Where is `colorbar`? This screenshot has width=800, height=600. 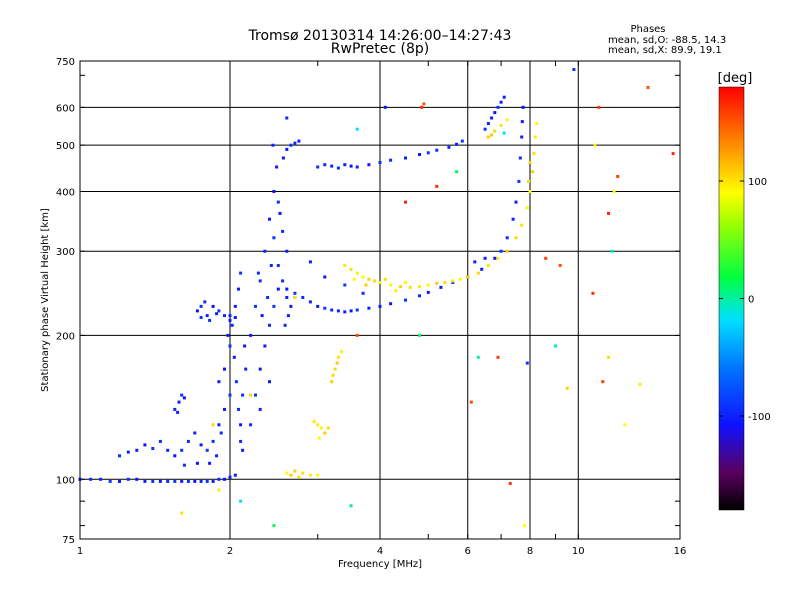
colorbar is located at coordinates (731, 298).